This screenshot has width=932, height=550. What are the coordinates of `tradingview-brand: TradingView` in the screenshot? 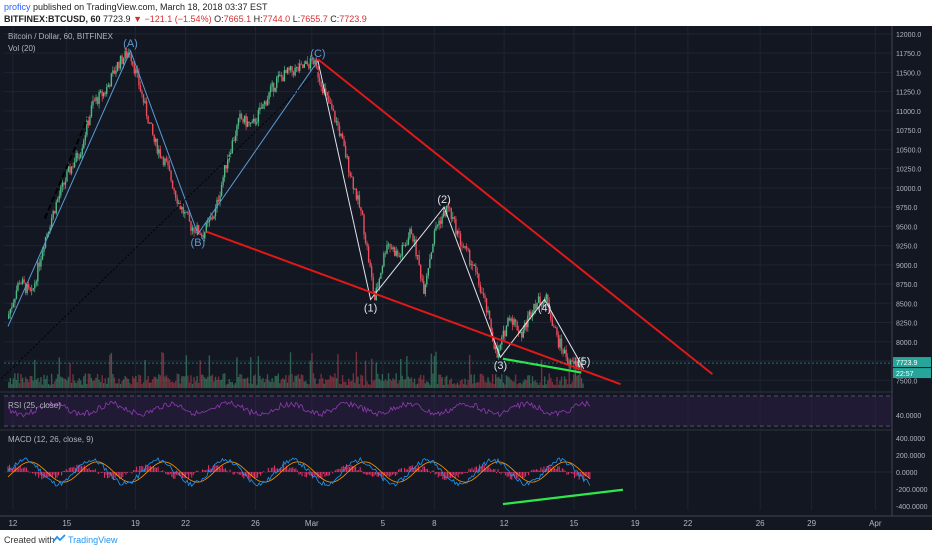 It's located at (93, 540).